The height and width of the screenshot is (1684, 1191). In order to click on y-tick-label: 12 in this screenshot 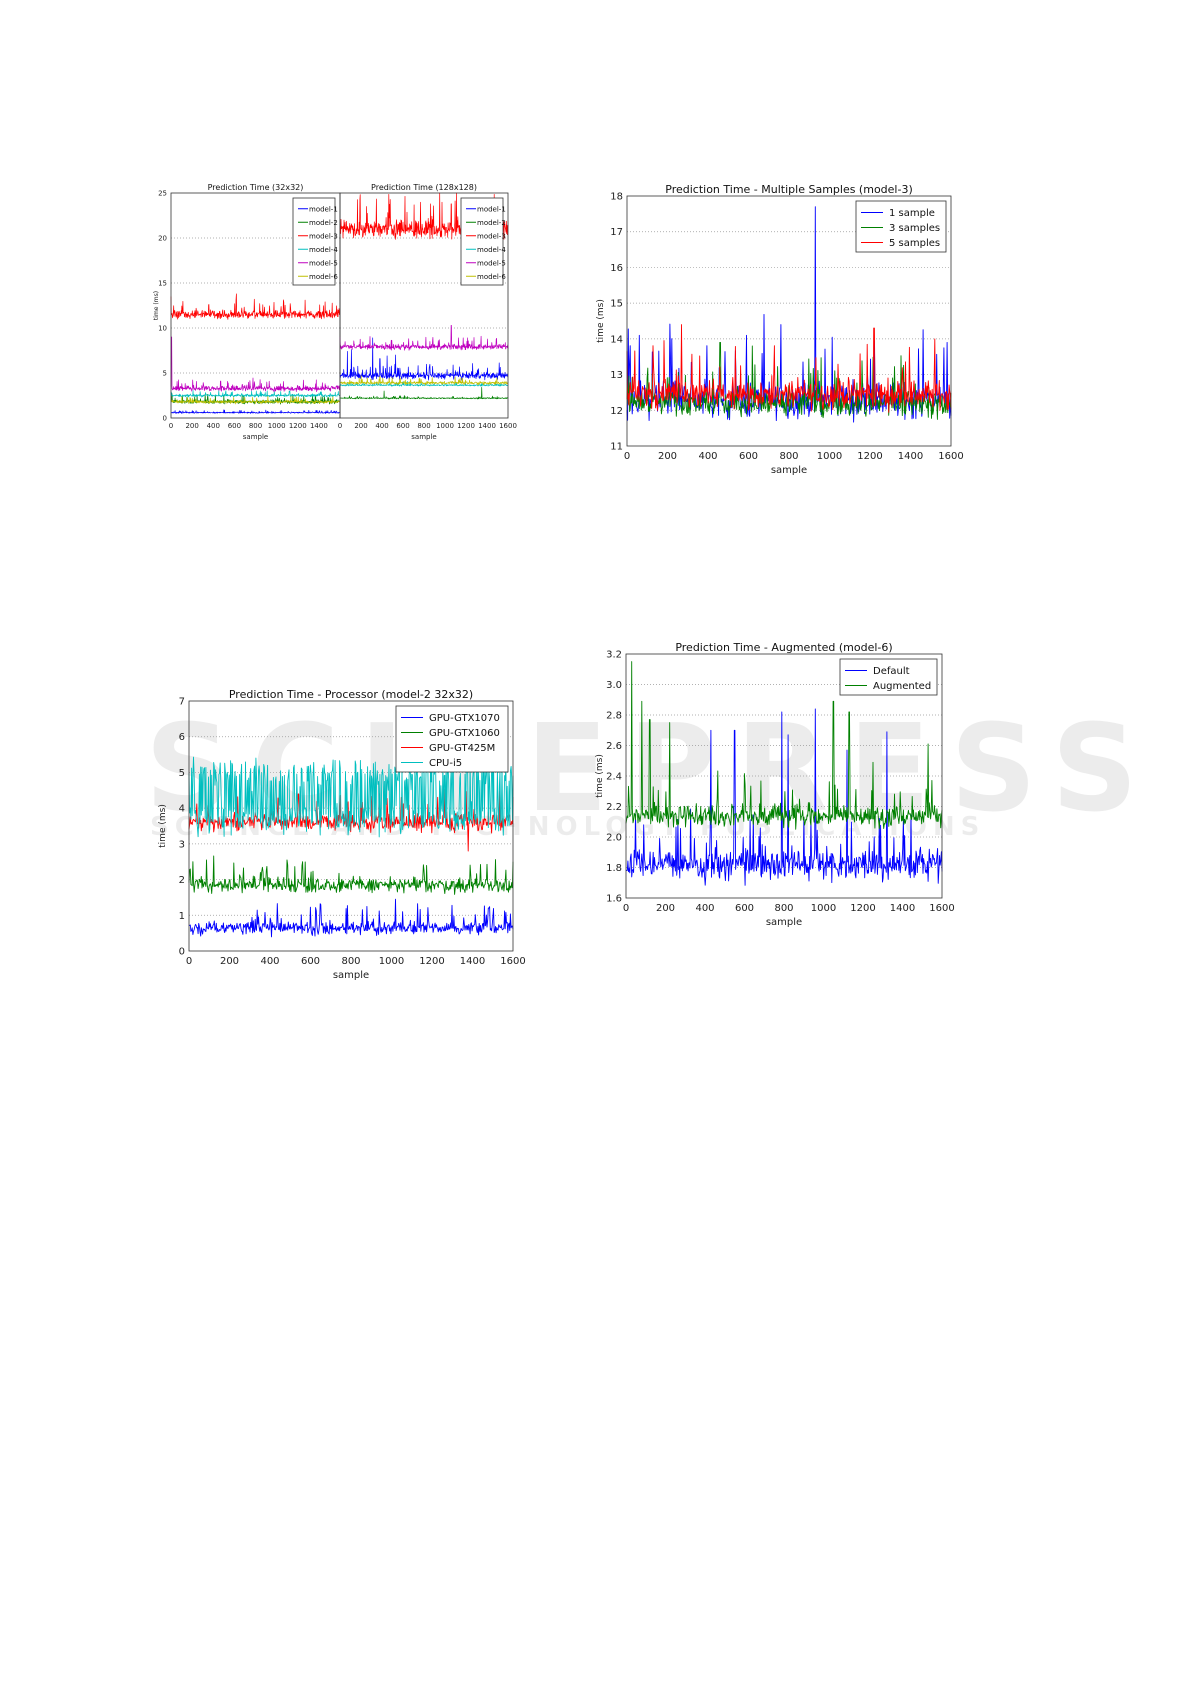, I will do `click(616, 411)`.